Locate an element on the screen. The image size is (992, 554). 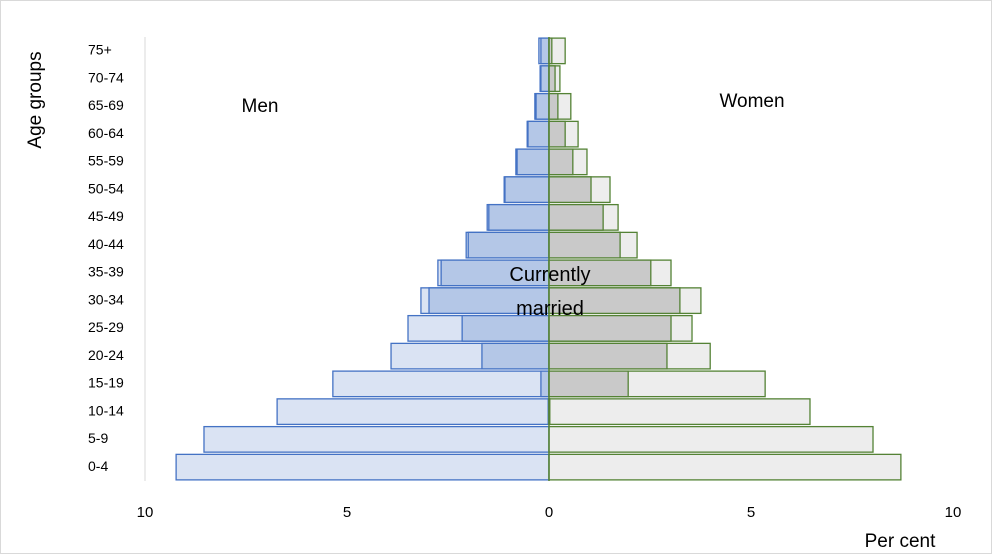
y-tick-label: 60-64 is located at coordinates (106, 133).